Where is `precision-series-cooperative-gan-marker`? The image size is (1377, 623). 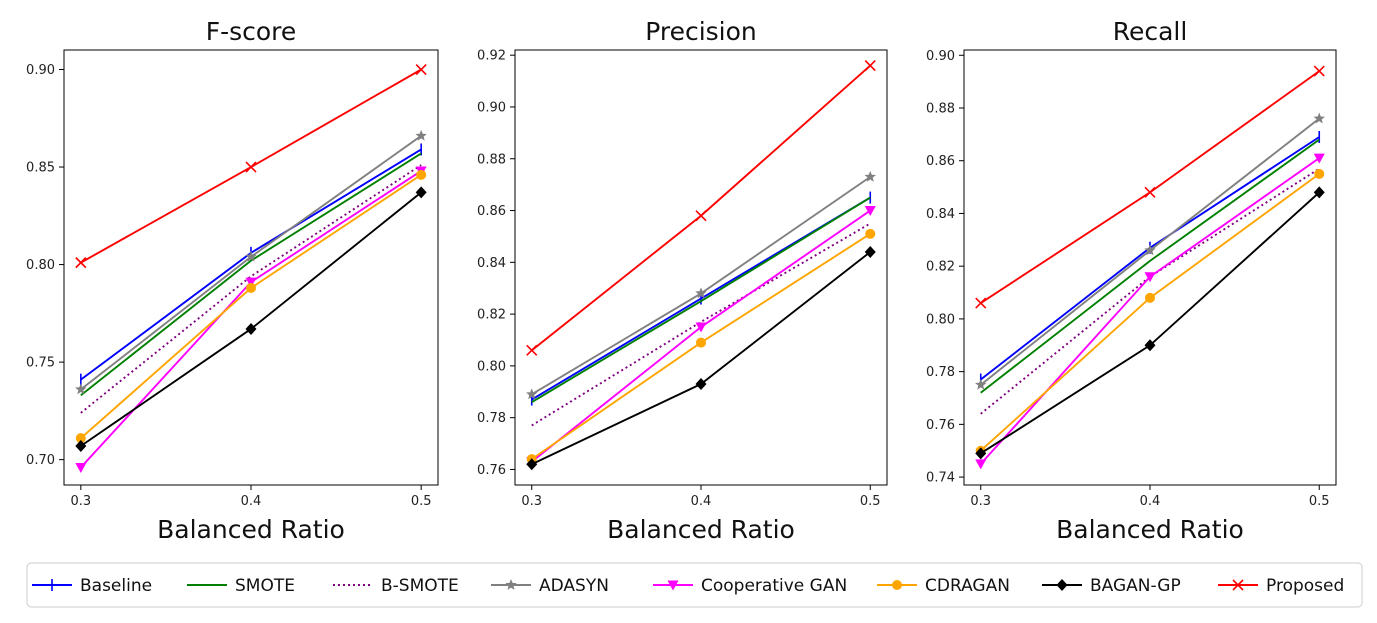
precision-series-cooperative-gan-marker is located at coordinates (870, 211).